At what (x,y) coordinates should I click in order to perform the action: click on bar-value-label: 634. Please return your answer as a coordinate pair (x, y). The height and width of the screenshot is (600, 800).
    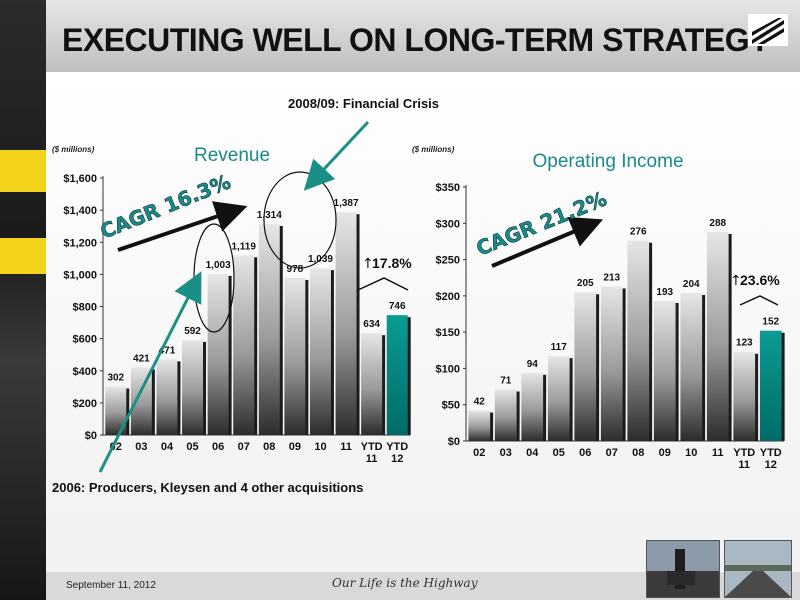
    Looking at the image, I should click on (371, 324).